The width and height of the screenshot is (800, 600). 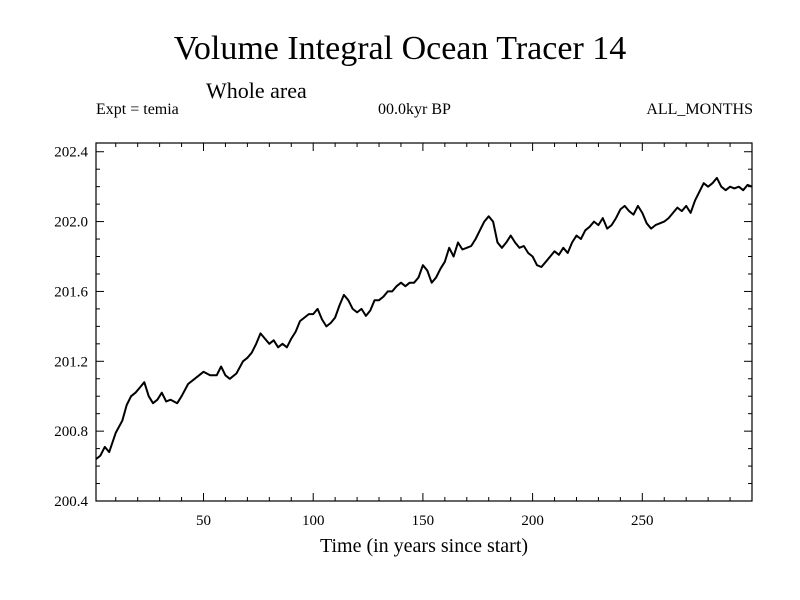 What do you see at coordinates (71, 432) in the screenshot?
I see `y-tick-label: 200.8` at bounding box center [71, 432].